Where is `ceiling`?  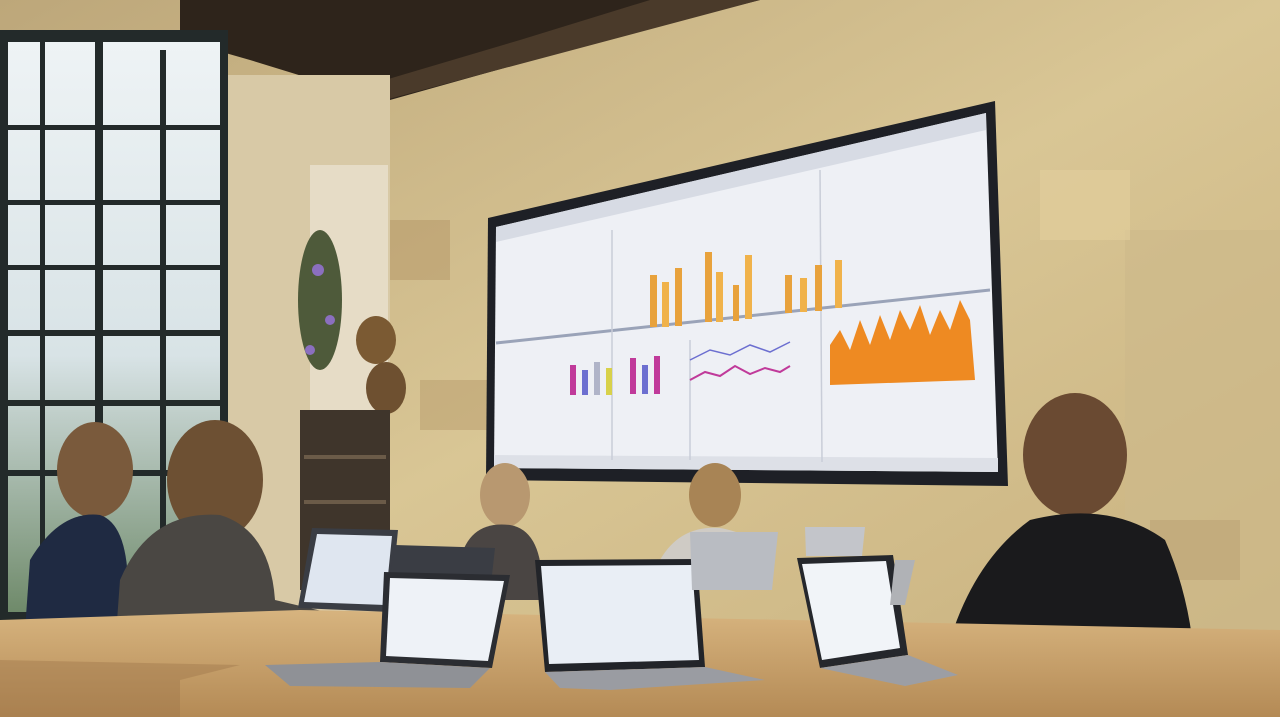
ceiling is located at coordinates (470, 67).